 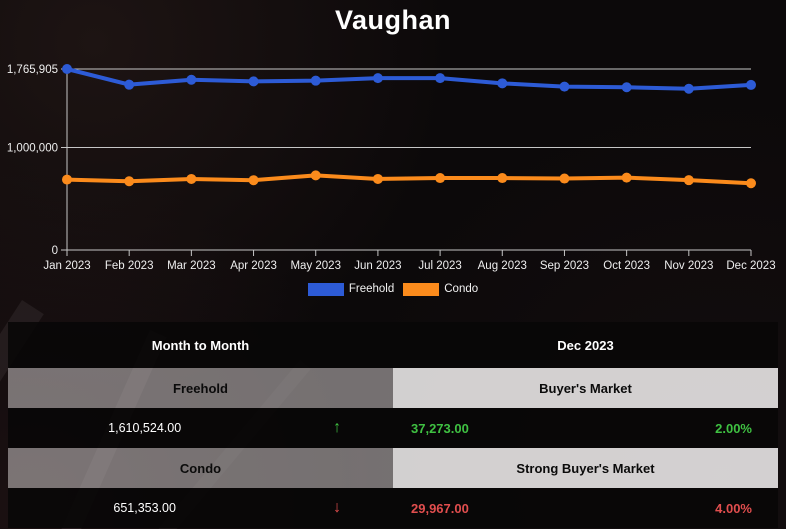 What do you see at coordinates (315, 266) in the screenshot?
I see `x-tick-label: May 2023` at bounding box center [315, 266].